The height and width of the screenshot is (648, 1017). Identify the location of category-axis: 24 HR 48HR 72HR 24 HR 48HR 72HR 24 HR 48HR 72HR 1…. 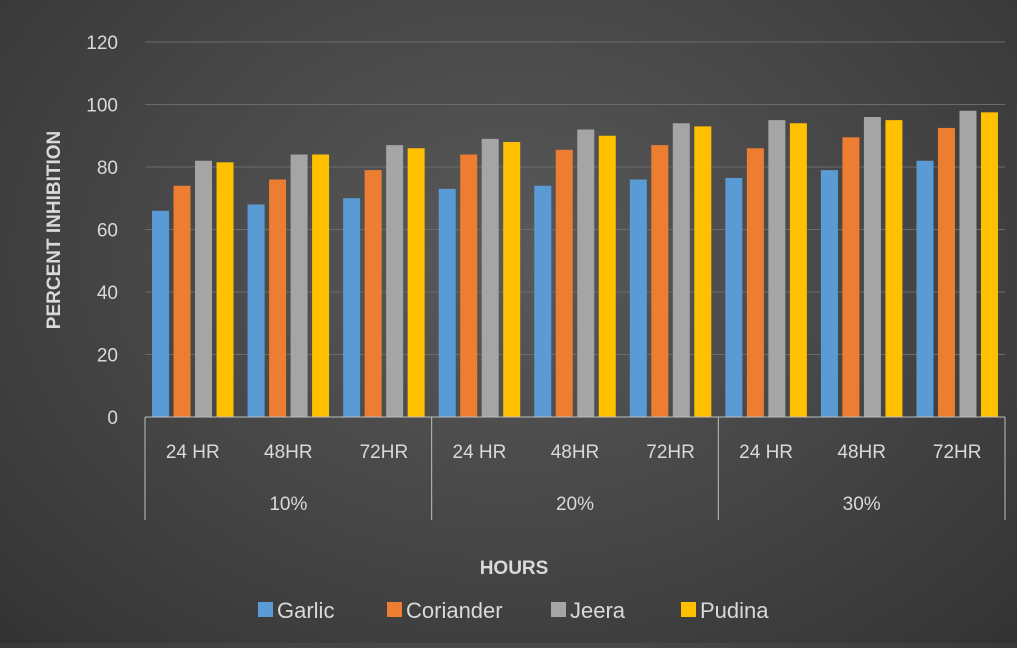
(575, 468).